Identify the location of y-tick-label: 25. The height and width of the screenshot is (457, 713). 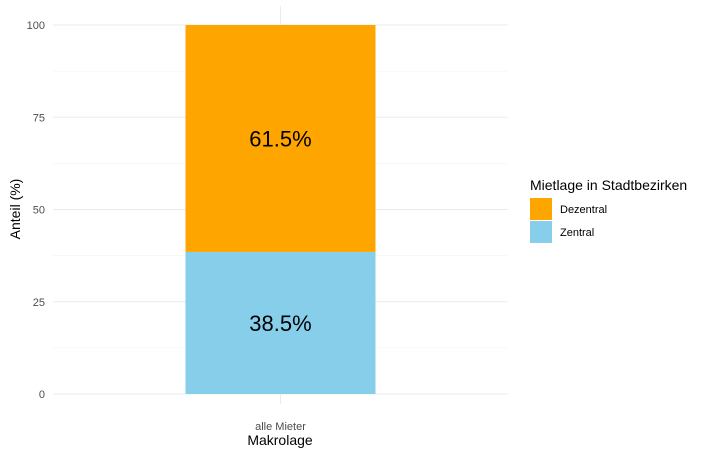
(39, 303).